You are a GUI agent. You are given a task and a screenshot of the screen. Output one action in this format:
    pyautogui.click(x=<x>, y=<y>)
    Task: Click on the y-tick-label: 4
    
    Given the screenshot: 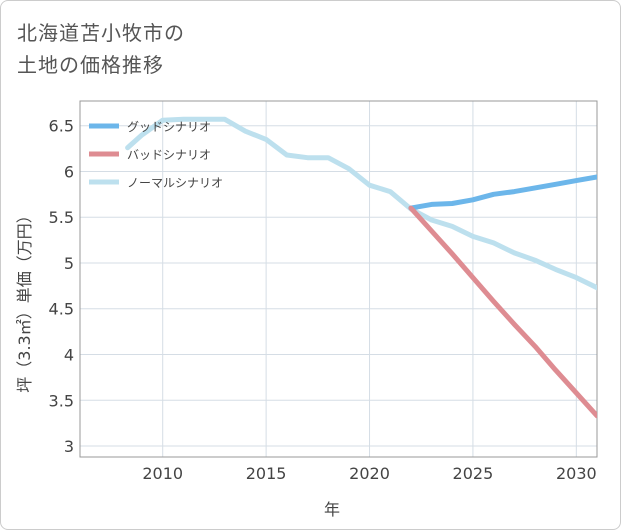 What is the action you would take?
    pyautogui.click(x=69, y=355)
    